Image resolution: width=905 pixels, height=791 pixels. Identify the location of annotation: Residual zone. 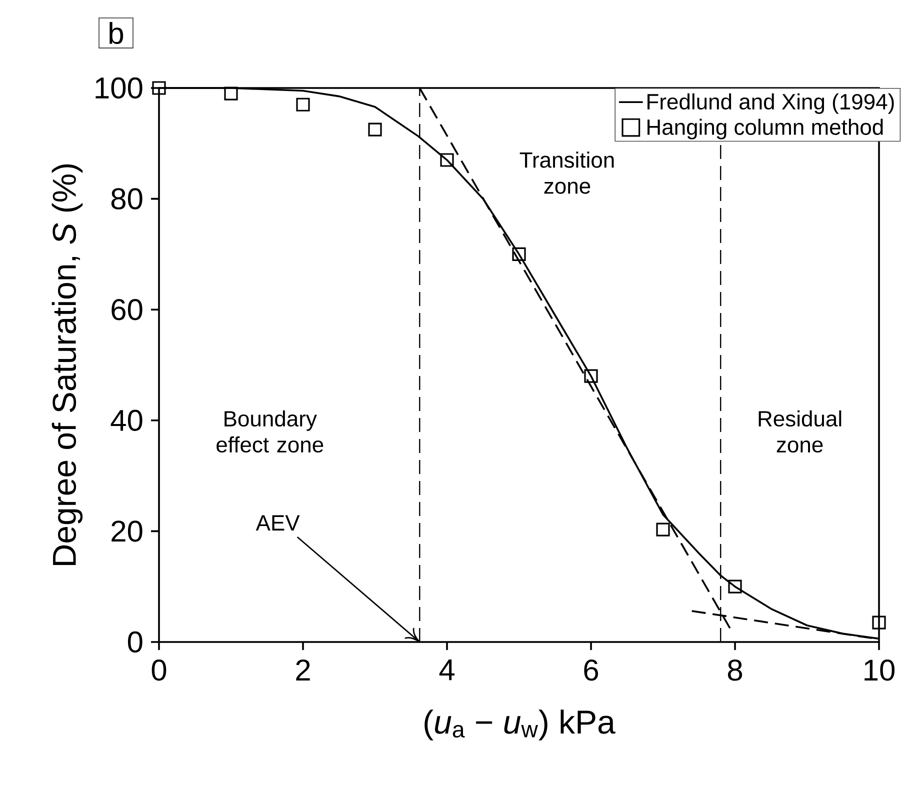
(800, 431).